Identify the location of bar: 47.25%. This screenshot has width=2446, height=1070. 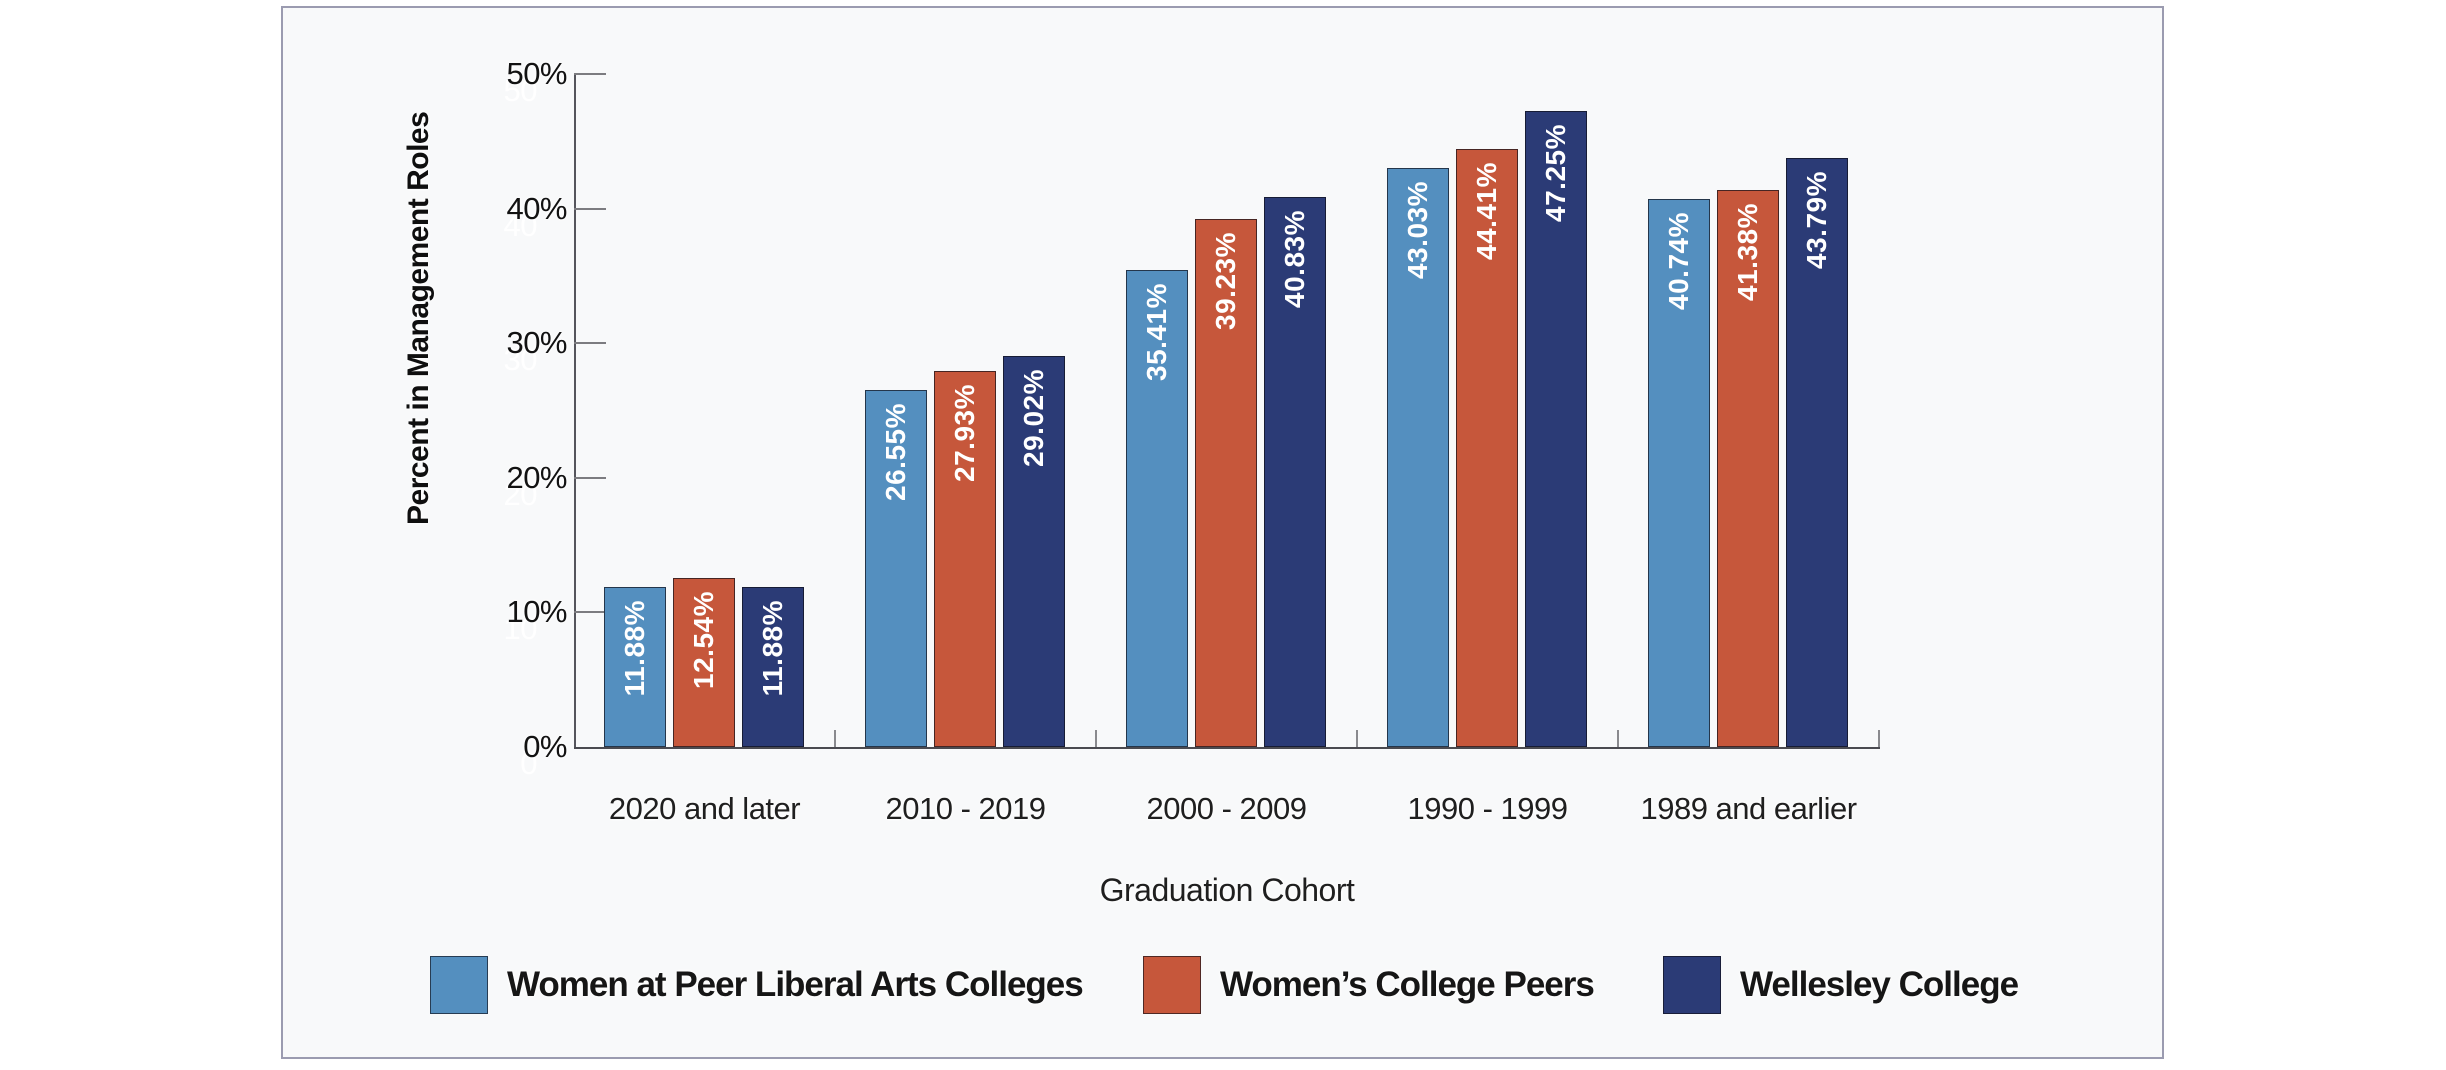
(1556, 429).